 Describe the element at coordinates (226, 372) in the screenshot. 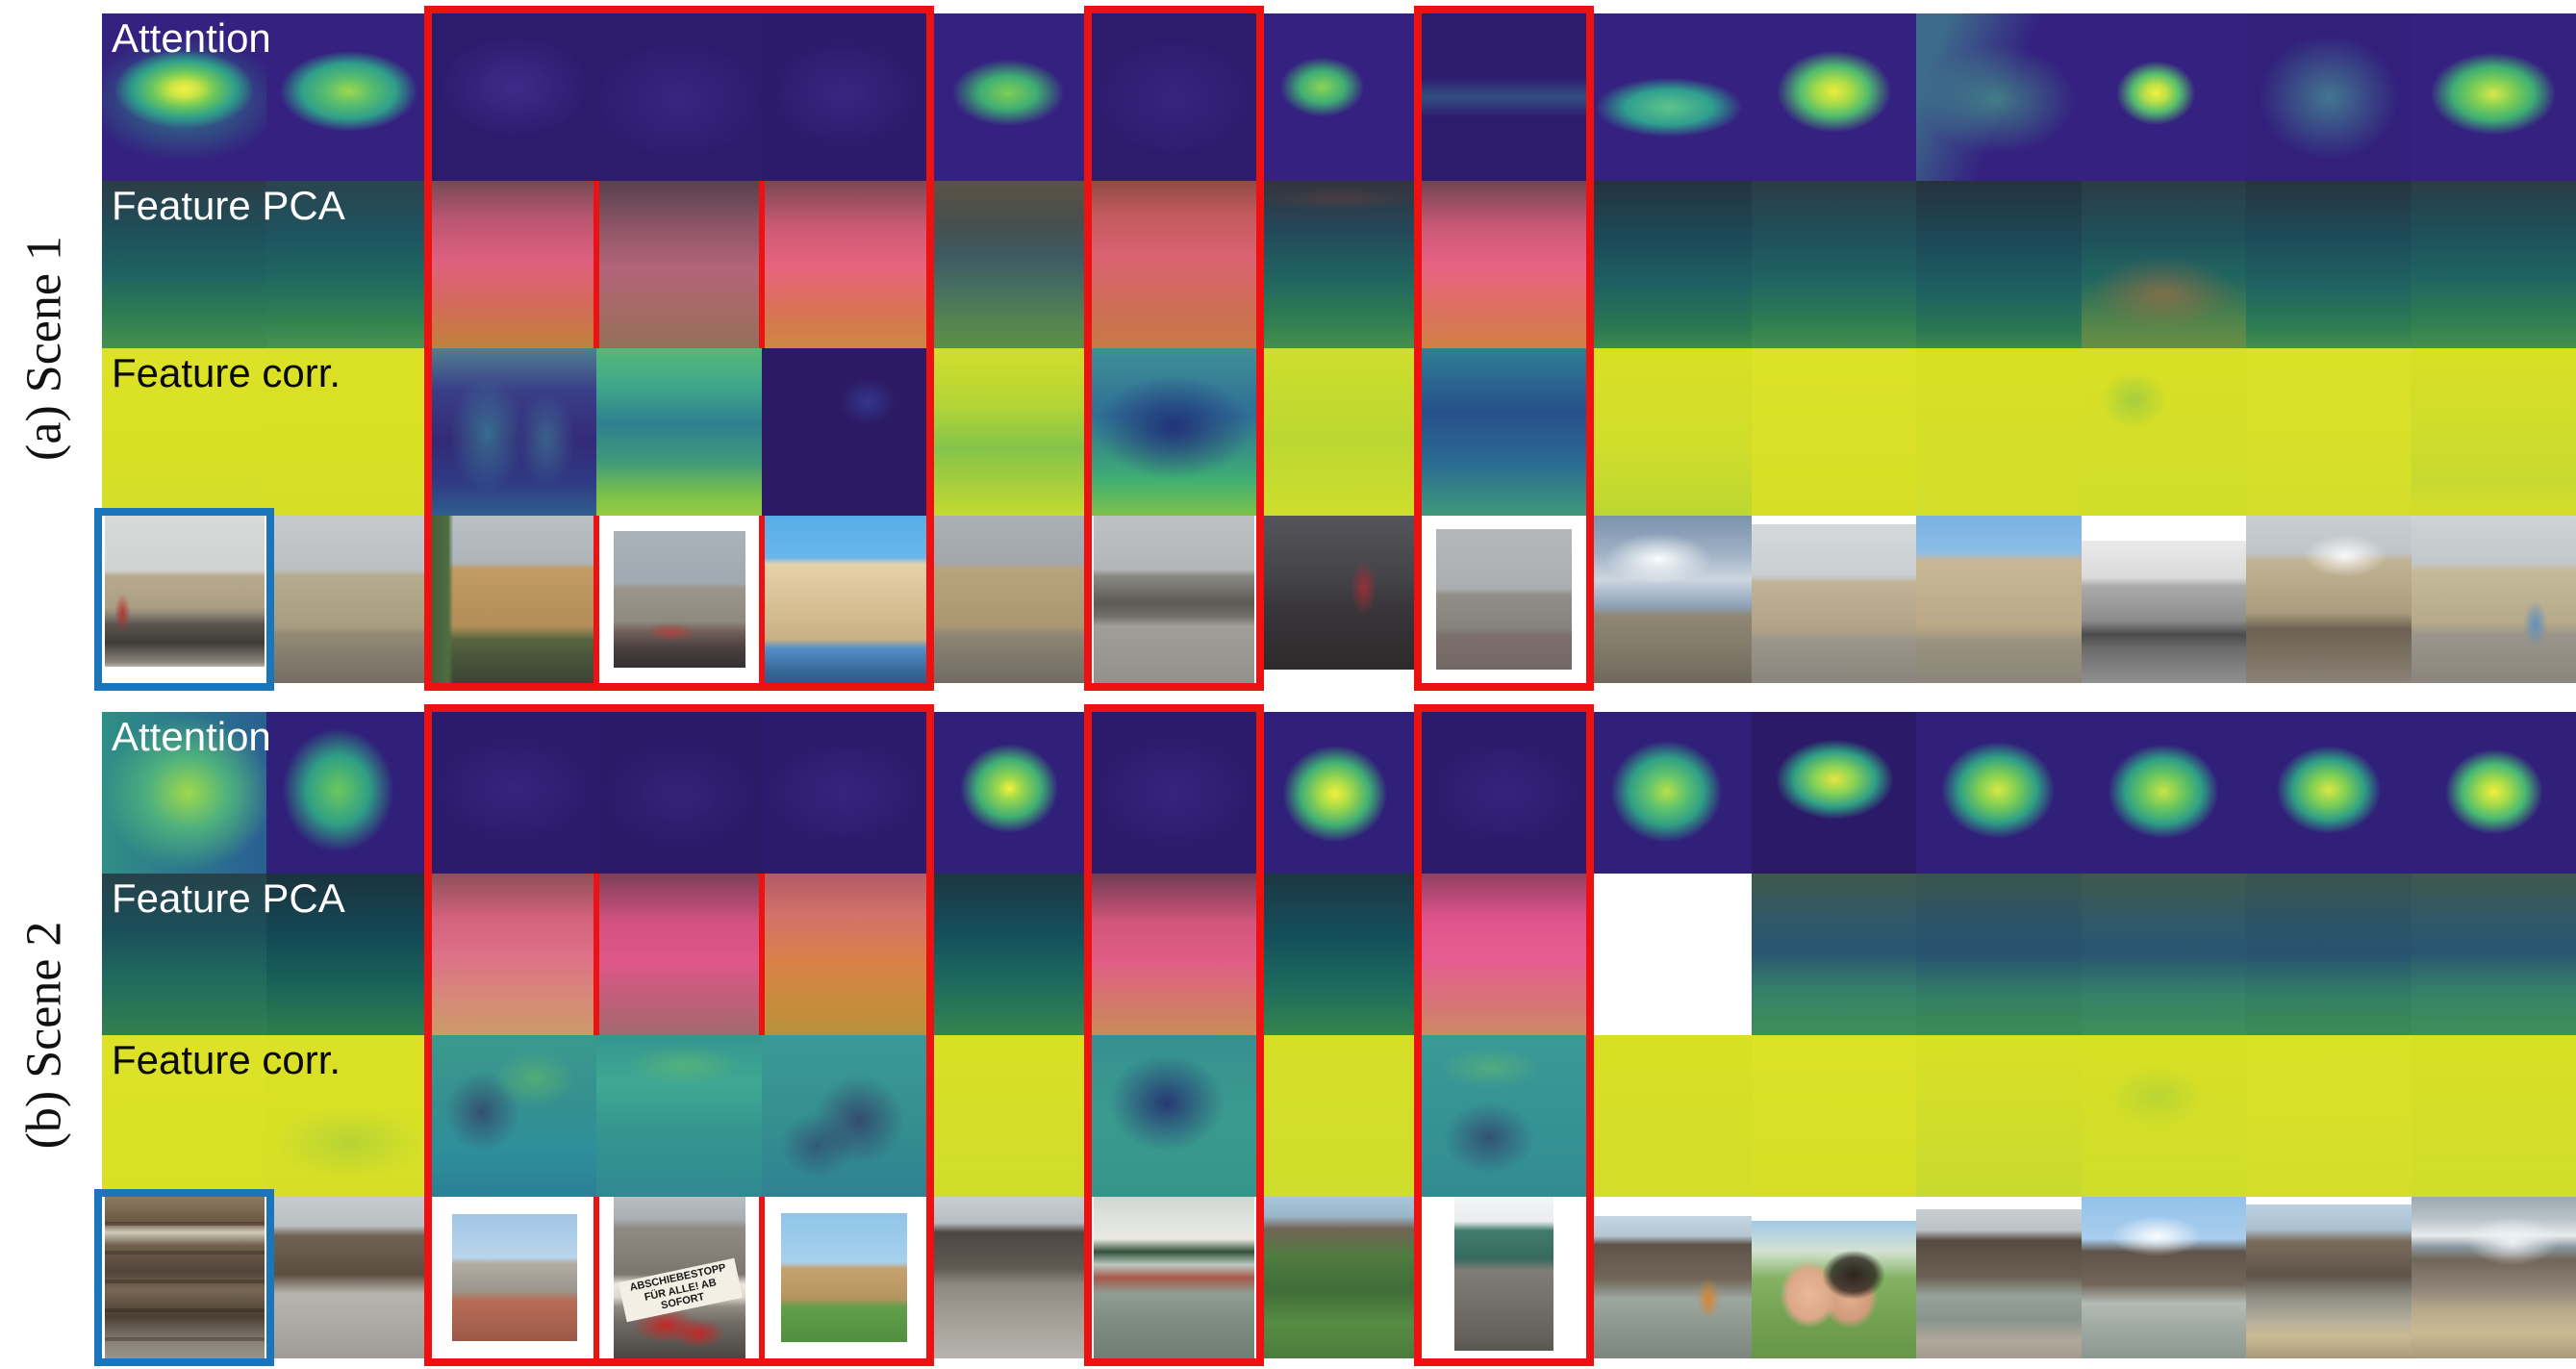

I see `a-row-label-corr: Feature corr.` at that location.